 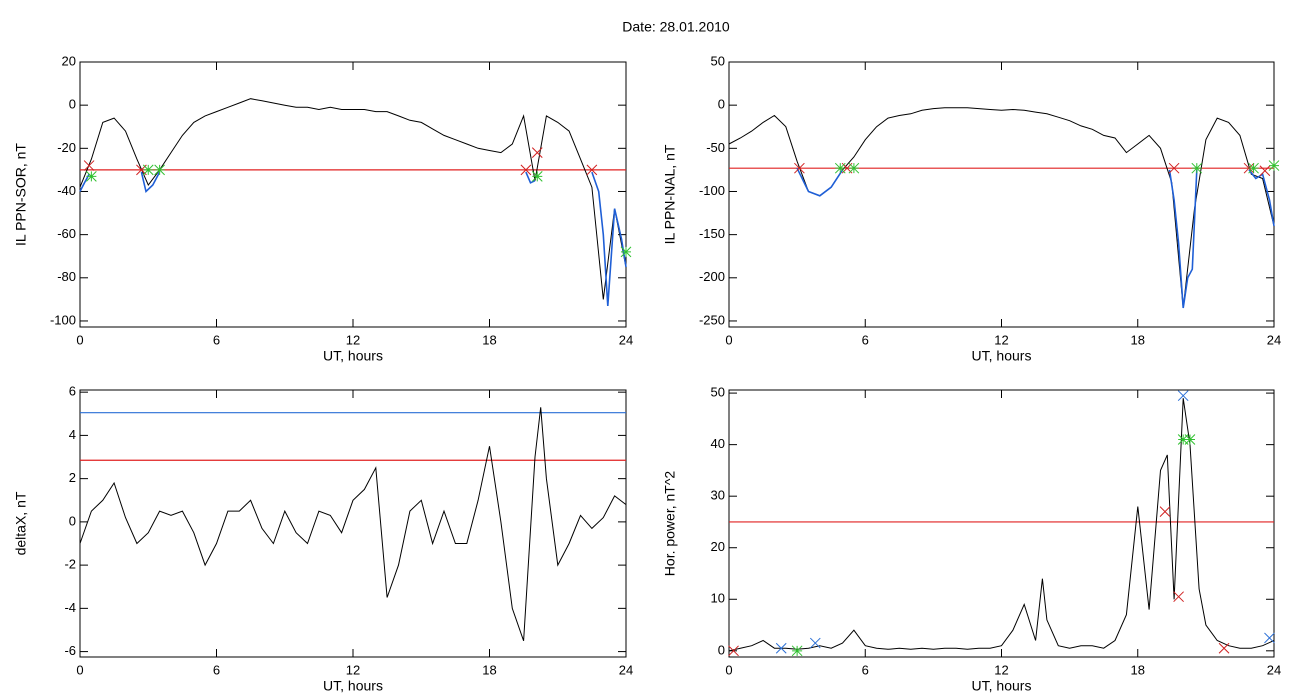 What do you see at coordinates (718, 443) in the screenshot?
I see `y-tick-label: 40` at bounding box center [718, 443].